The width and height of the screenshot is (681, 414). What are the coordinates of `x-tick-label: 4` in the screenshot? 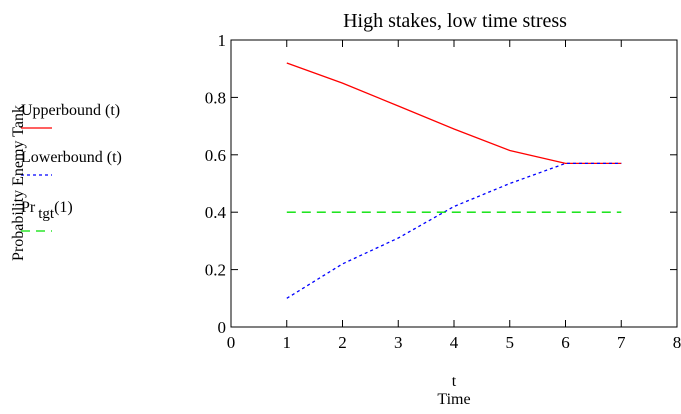 It's located at (454, 342).